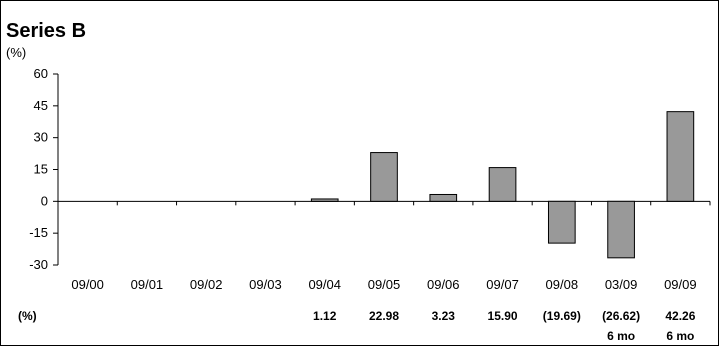 The height and width of the screenshot is (346, 719). Describe the element at coordinates (265, 284) in the screenshot. I see `x-tick-label: 09/03` at that location.